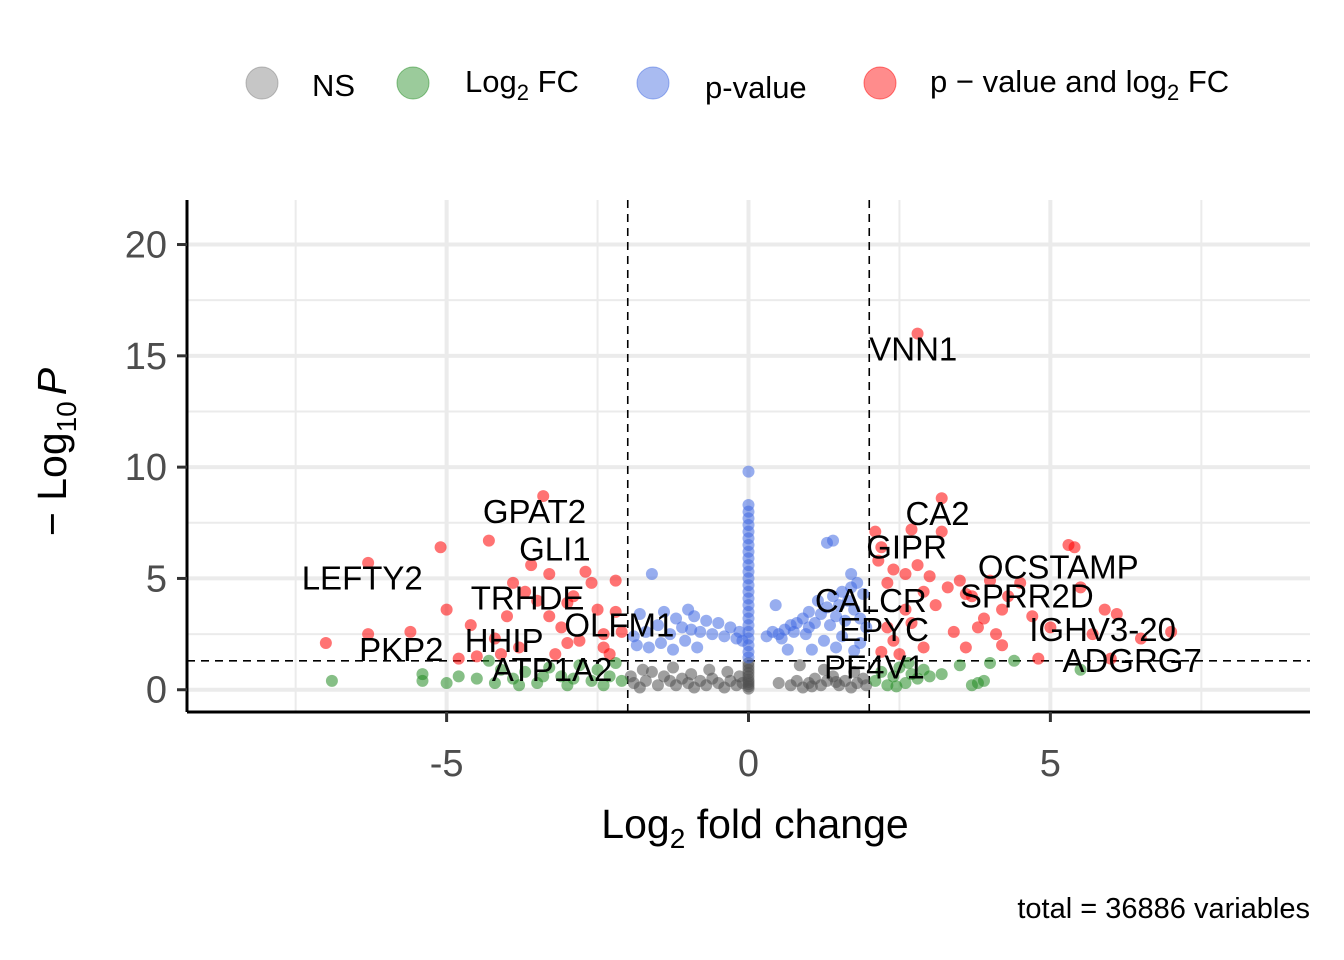 This screenshot has height=960, width=1344. Describe the element at coordinates (300, 84) in the screenshot. I see `legend-item-ns: NS` at that location.